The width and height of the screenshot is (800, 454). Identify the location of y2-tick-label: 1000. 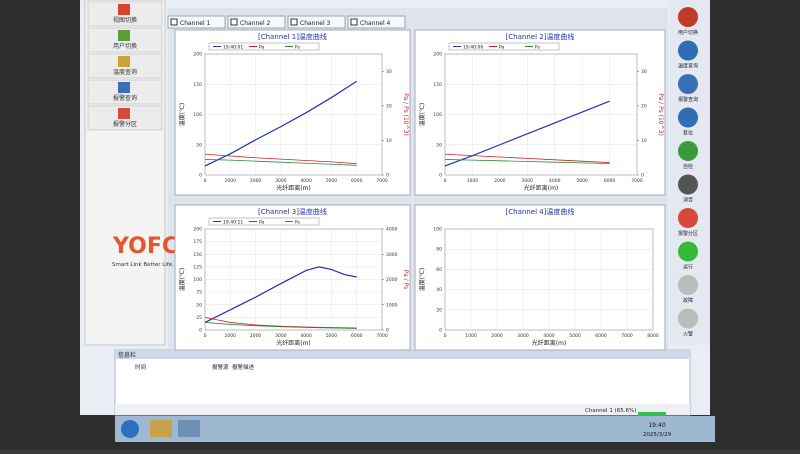
(392, 305).